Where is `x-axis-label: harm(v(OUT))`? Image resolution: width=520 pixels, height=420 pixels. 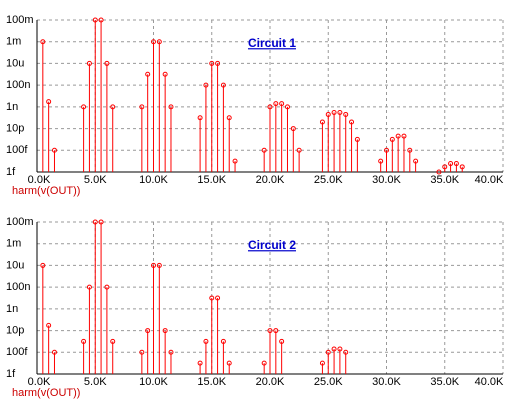
x-axis-label: harm(v(OUT)) is located at coordinates (46, 191).